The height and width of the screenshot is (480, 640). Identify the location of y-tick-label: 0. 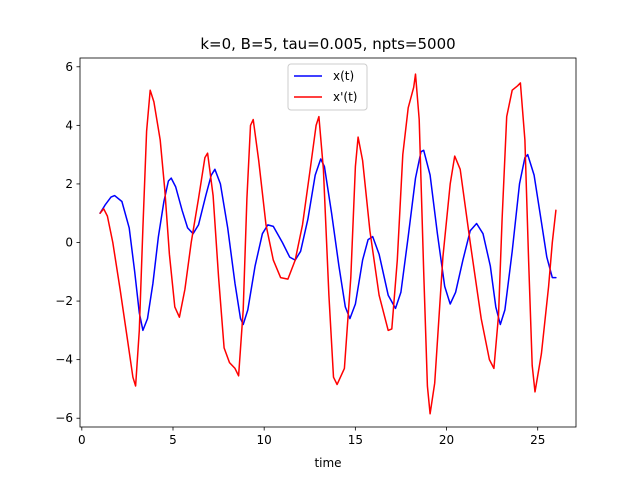
(69, 243).